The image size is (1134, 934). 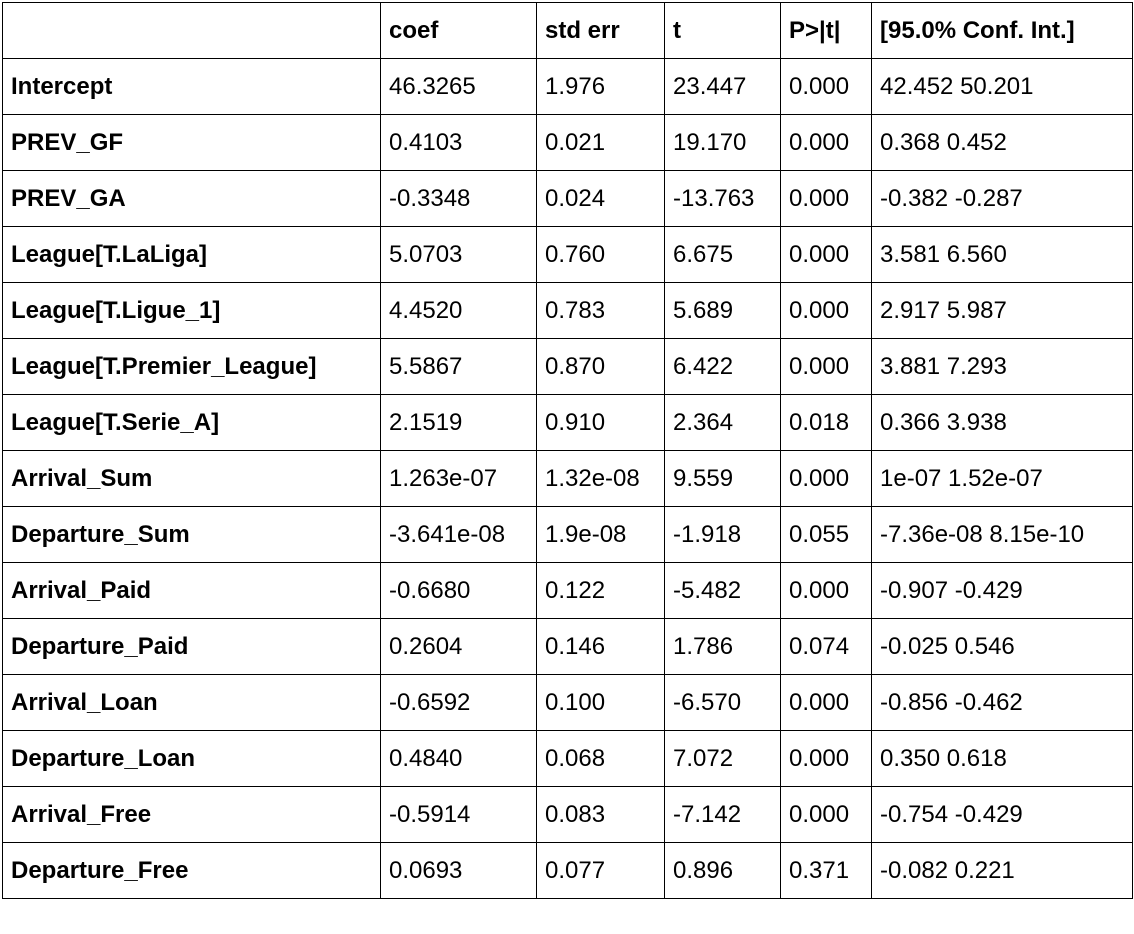 What do you see at coordinates (191, 534) in the screenshot?
I see `row-variable-name: Departure_Sum` at bounding box center [191, 534].